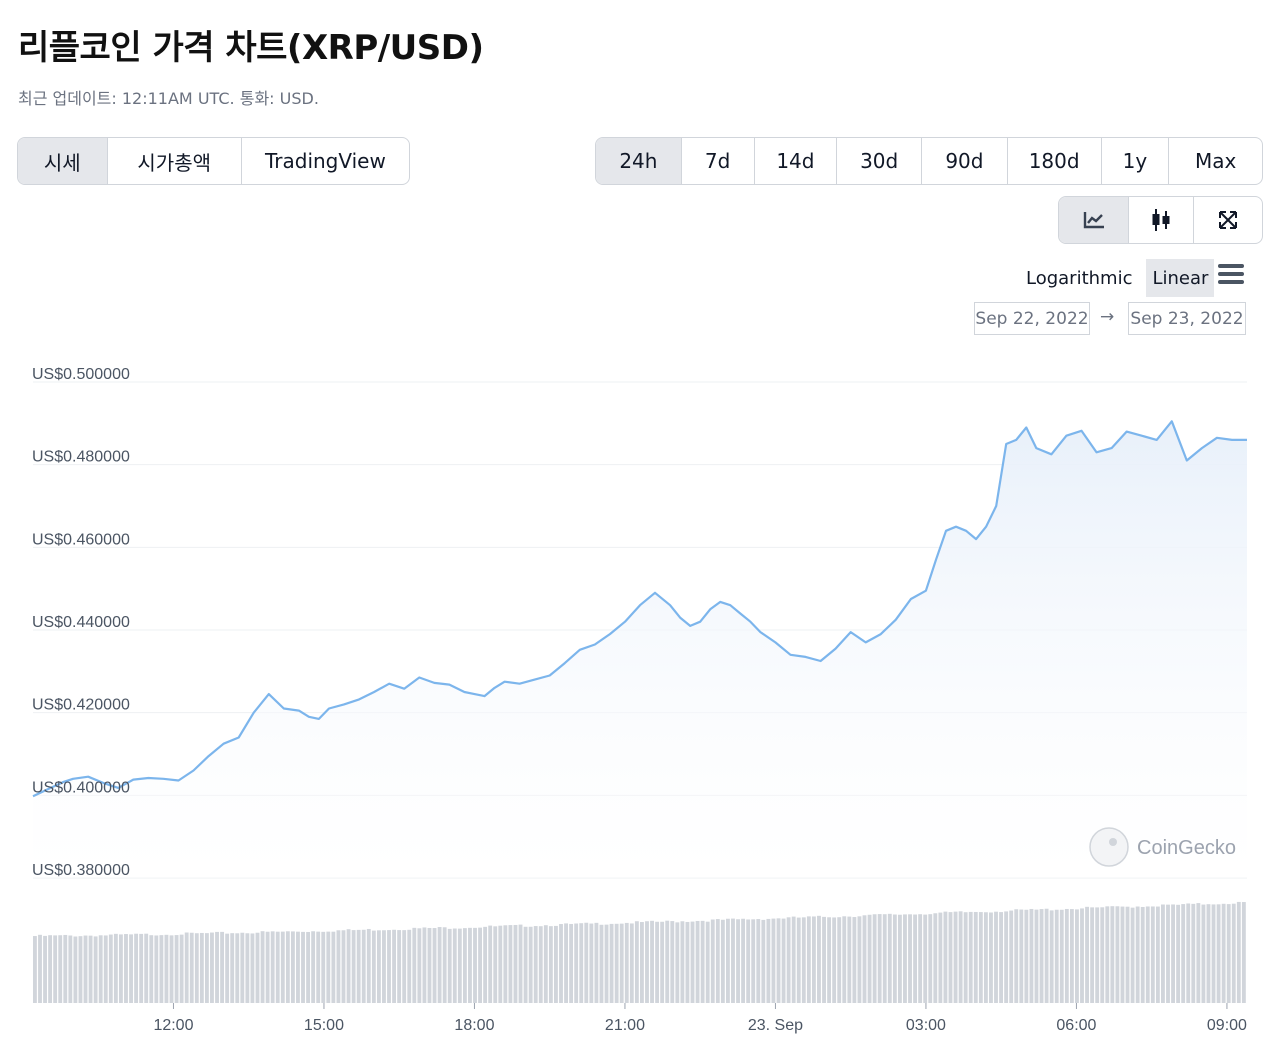  What do you see at coordinates (1186, 848) in the screenshot?
I see `watermark-text: CoinGecko` at bounding box center [1186, 848].